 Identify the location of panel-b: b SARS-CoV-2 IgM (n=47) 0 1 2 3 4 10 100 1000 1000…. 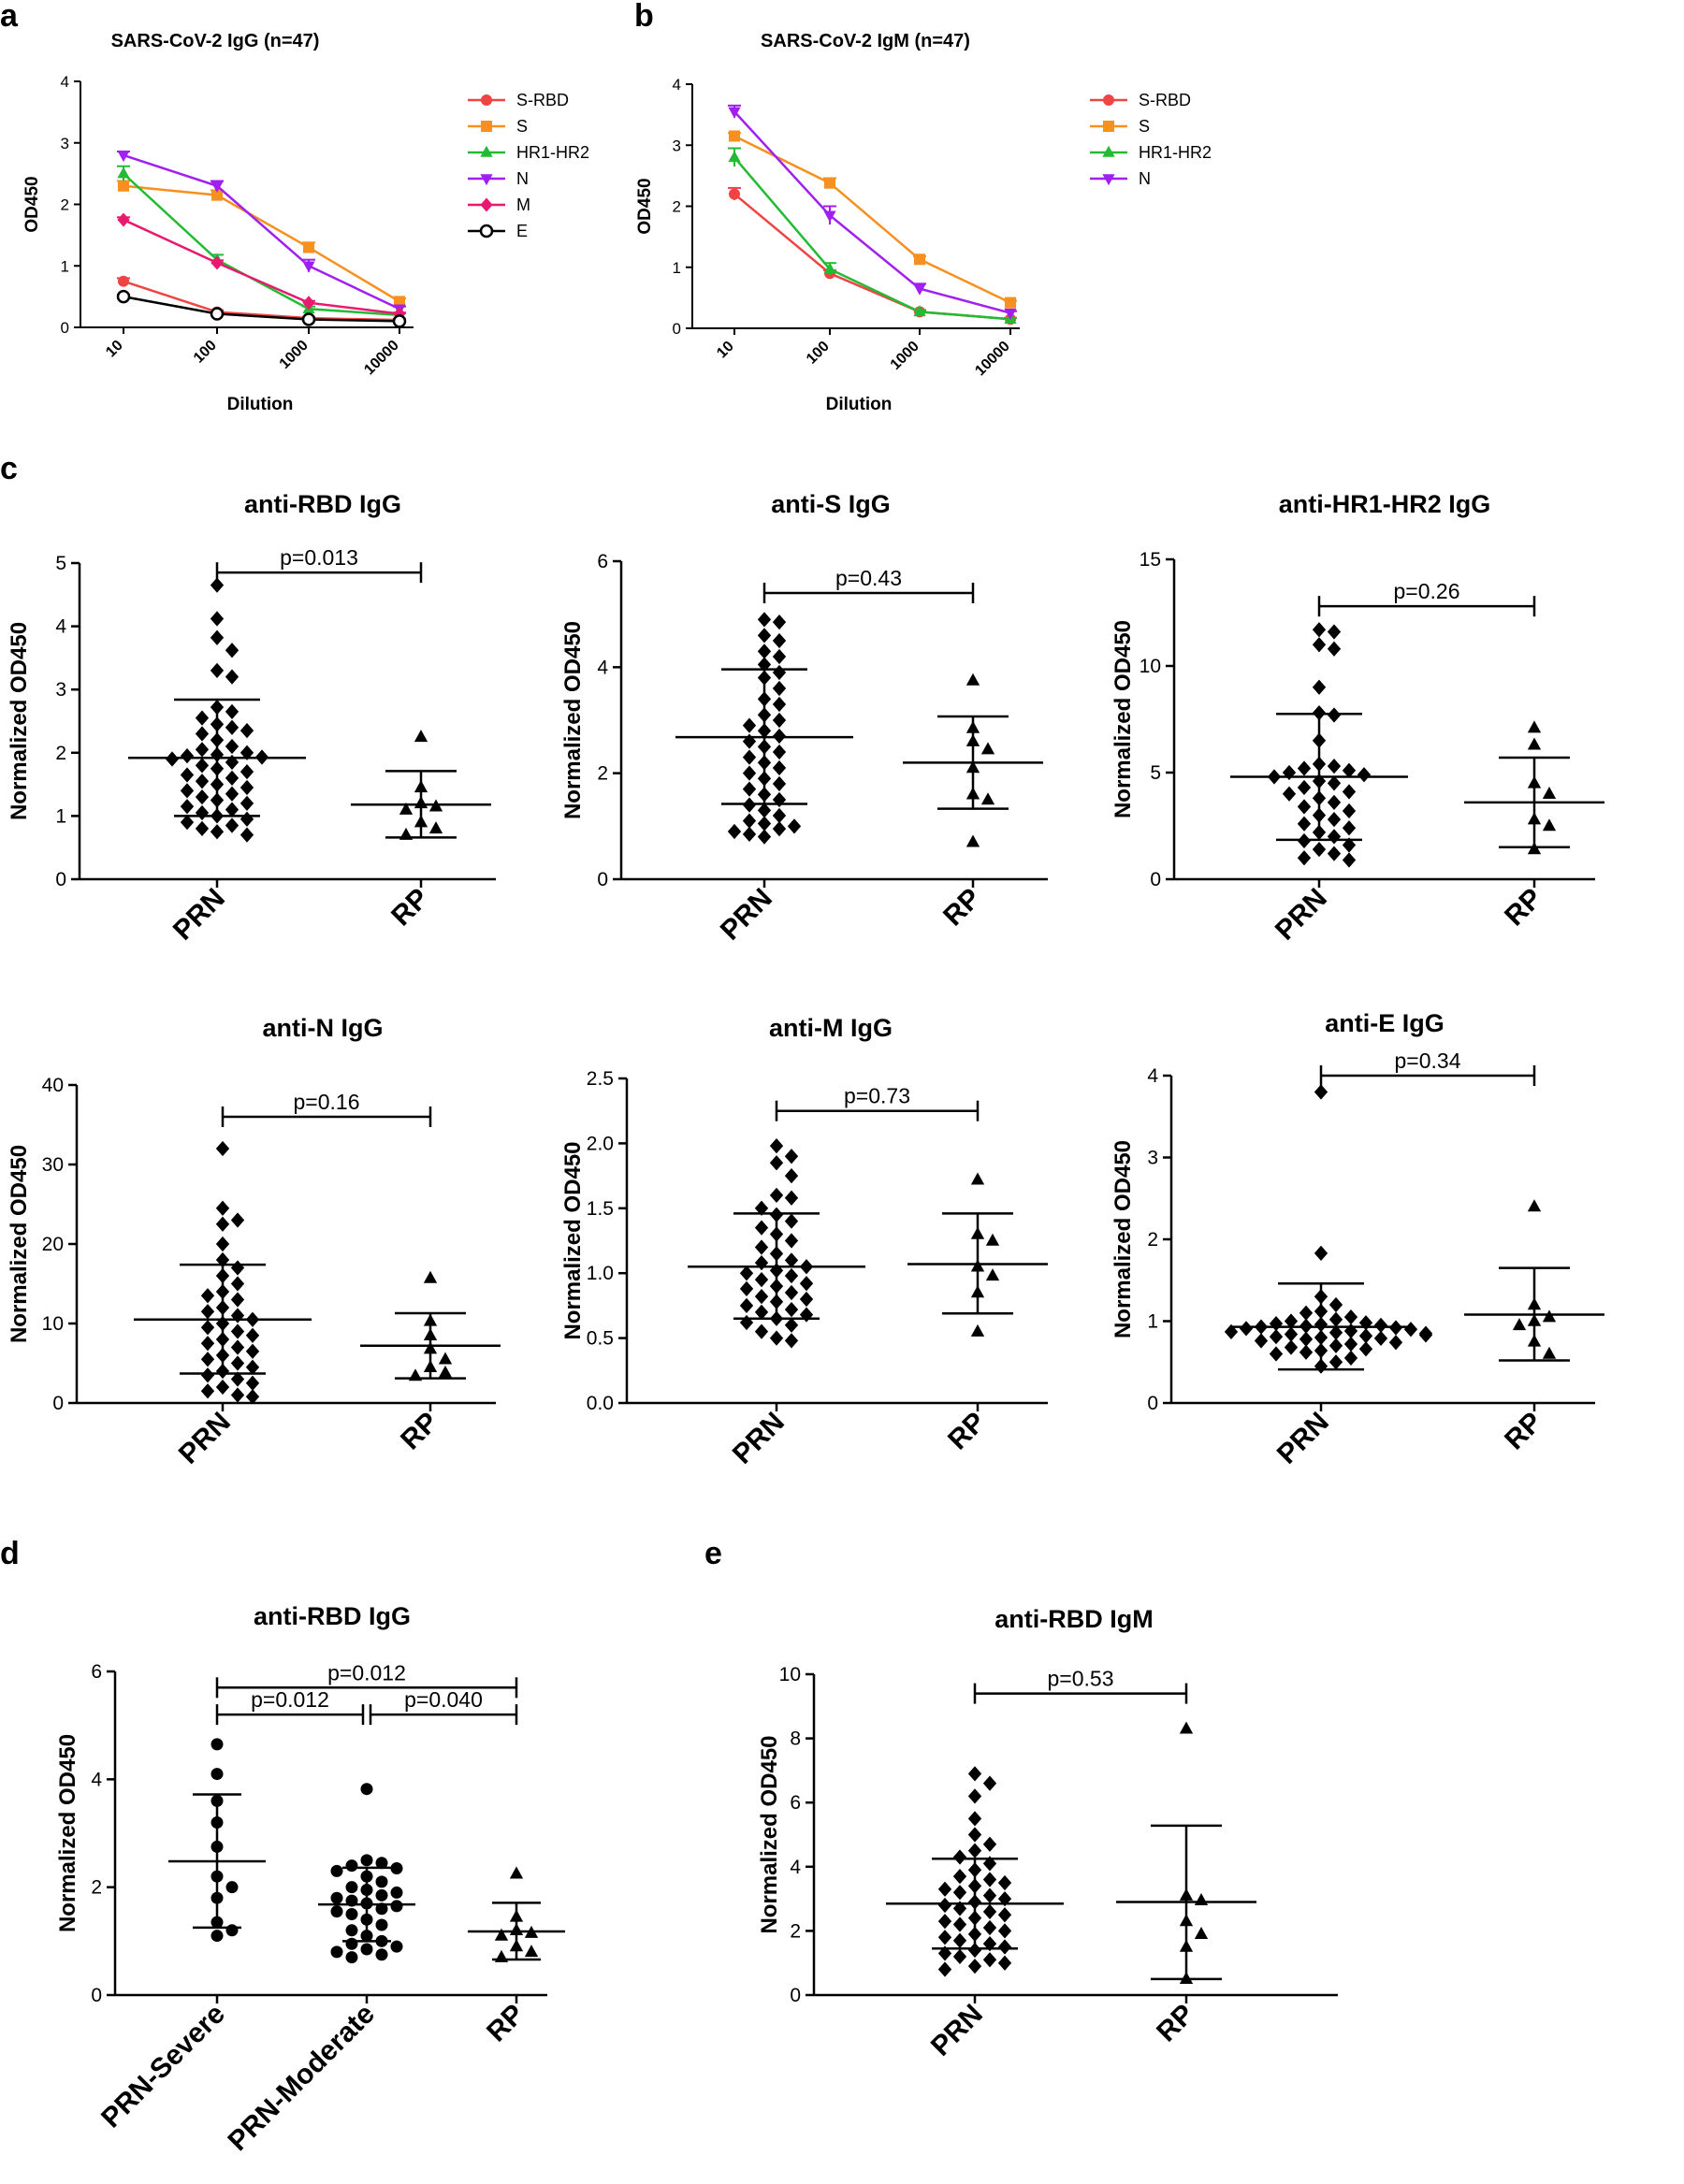
(923, 207).